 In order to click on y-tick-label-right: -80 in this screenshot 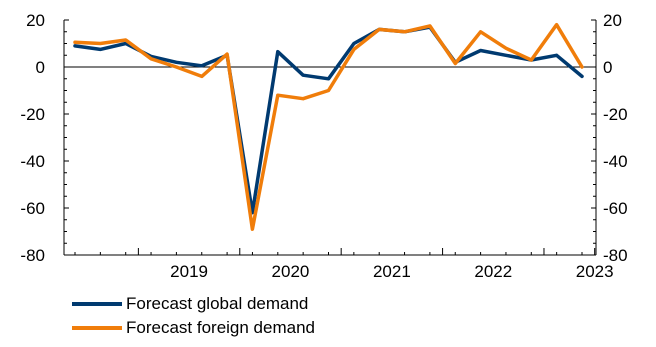, I will do `click(615, 255)`.